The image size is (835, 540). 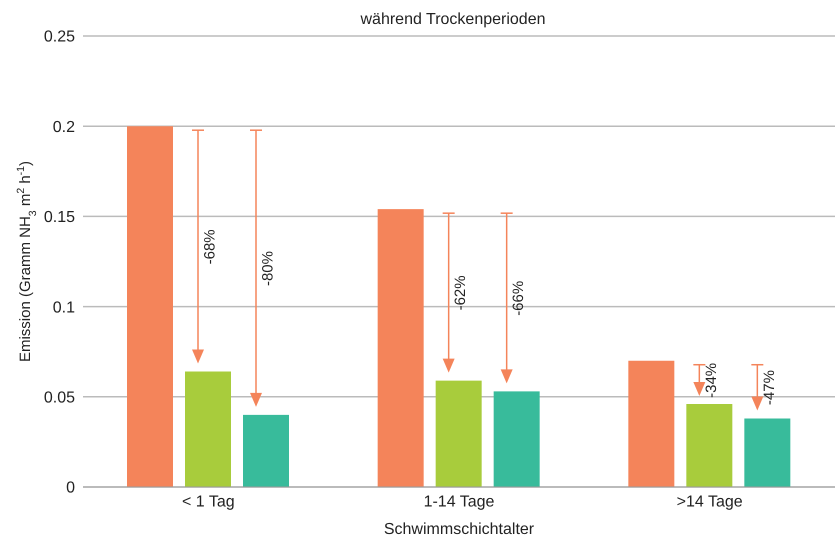 What do you see at coordinates (459, 501) in the screenshot?
I see `x-tick-label: 1-14 Tage` at bounding box center [459, 501].